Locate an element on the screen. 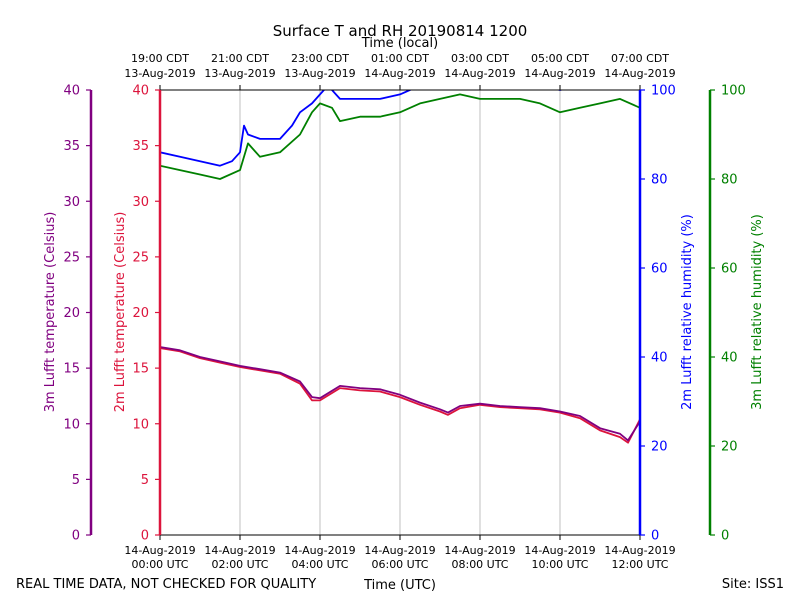 This screenshot has height=600, width=800. series-line-3m-lufft-temperature is located at coordinates (400, 394).